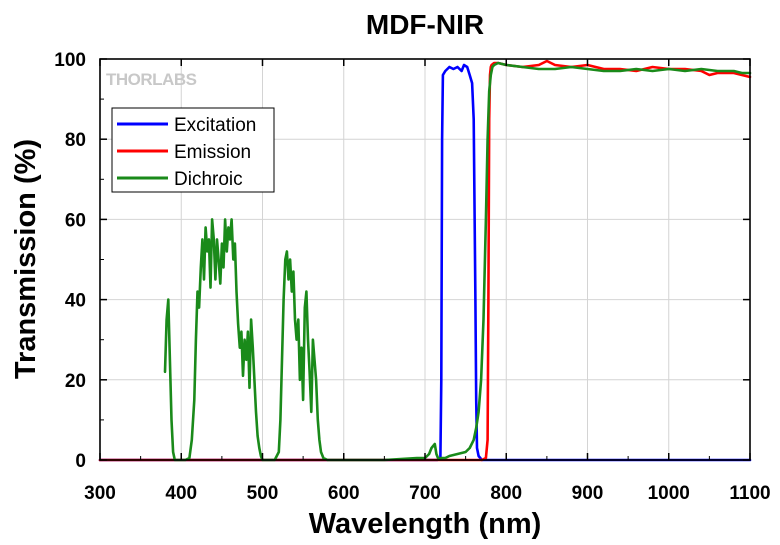 The width and height of the screenshot is (780, 545). Describe the element at coordinates (588, 493) in the screenshot. I see `x-tick-label: 900` at that location.